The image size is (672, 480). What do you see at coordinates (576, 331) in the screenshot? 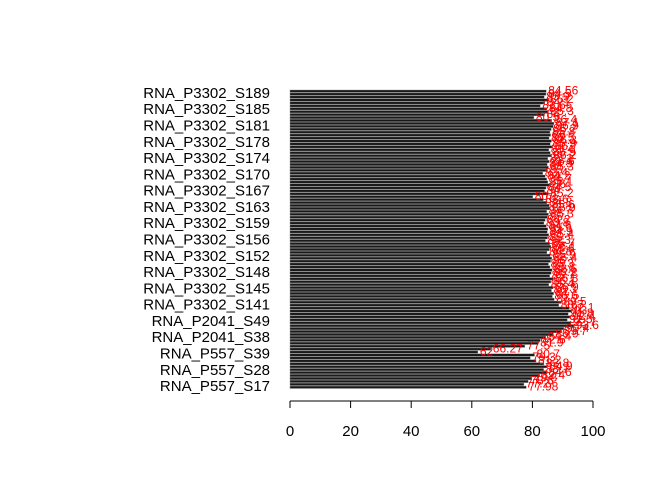
I see `bar-value-label: 89.7` at bounding box center [576, 331].